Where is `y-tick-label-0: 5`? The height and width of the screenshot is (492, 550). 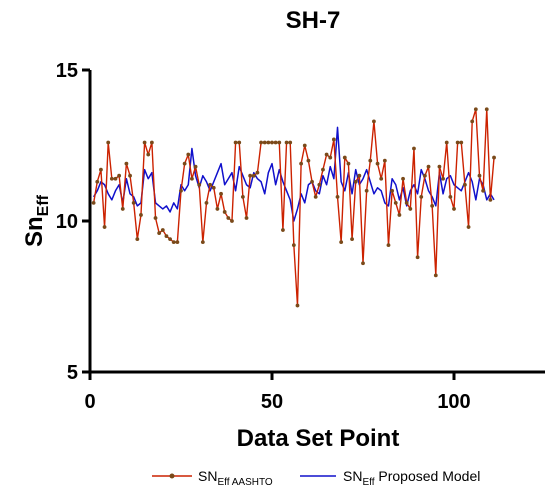
y-tick-label-0: 5 is located at coordinates (72, 373).